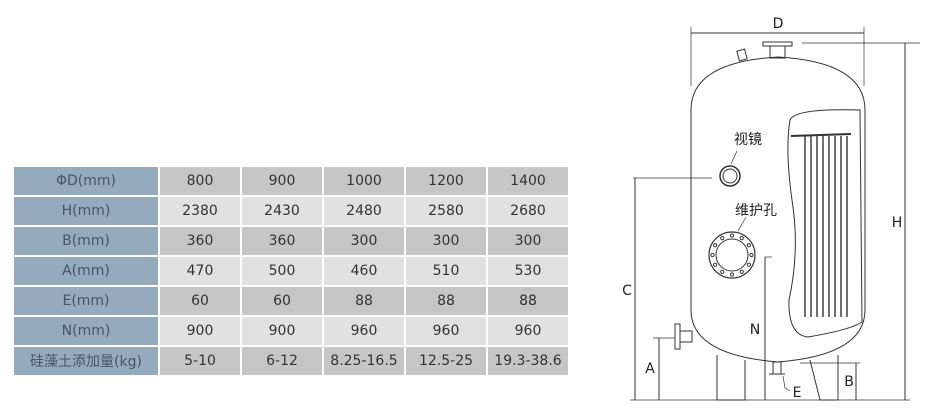 The width and height of the screenshot is (931, 414). What do you see at coordinates (86, 271) in the screenshot?
I see `row-header: A(mm)` at bounding box center [86, 271].